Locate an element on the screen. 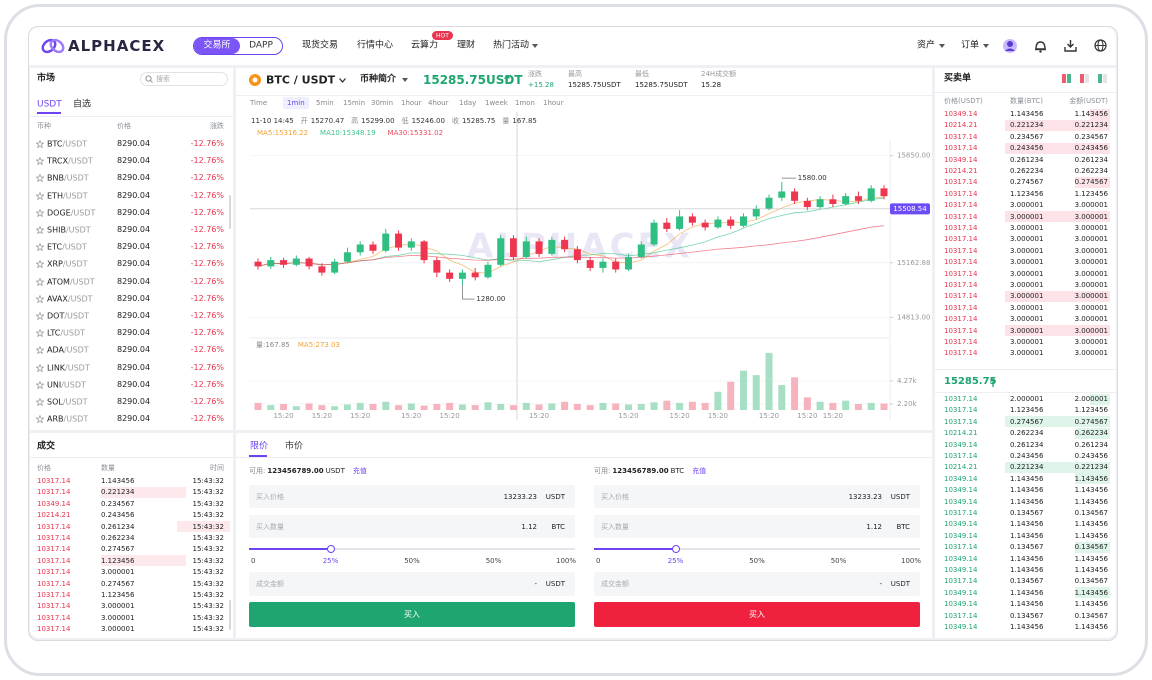 The image size is (1152, 680). book-total: 0.221234 is located at coordinates (1091, 467).